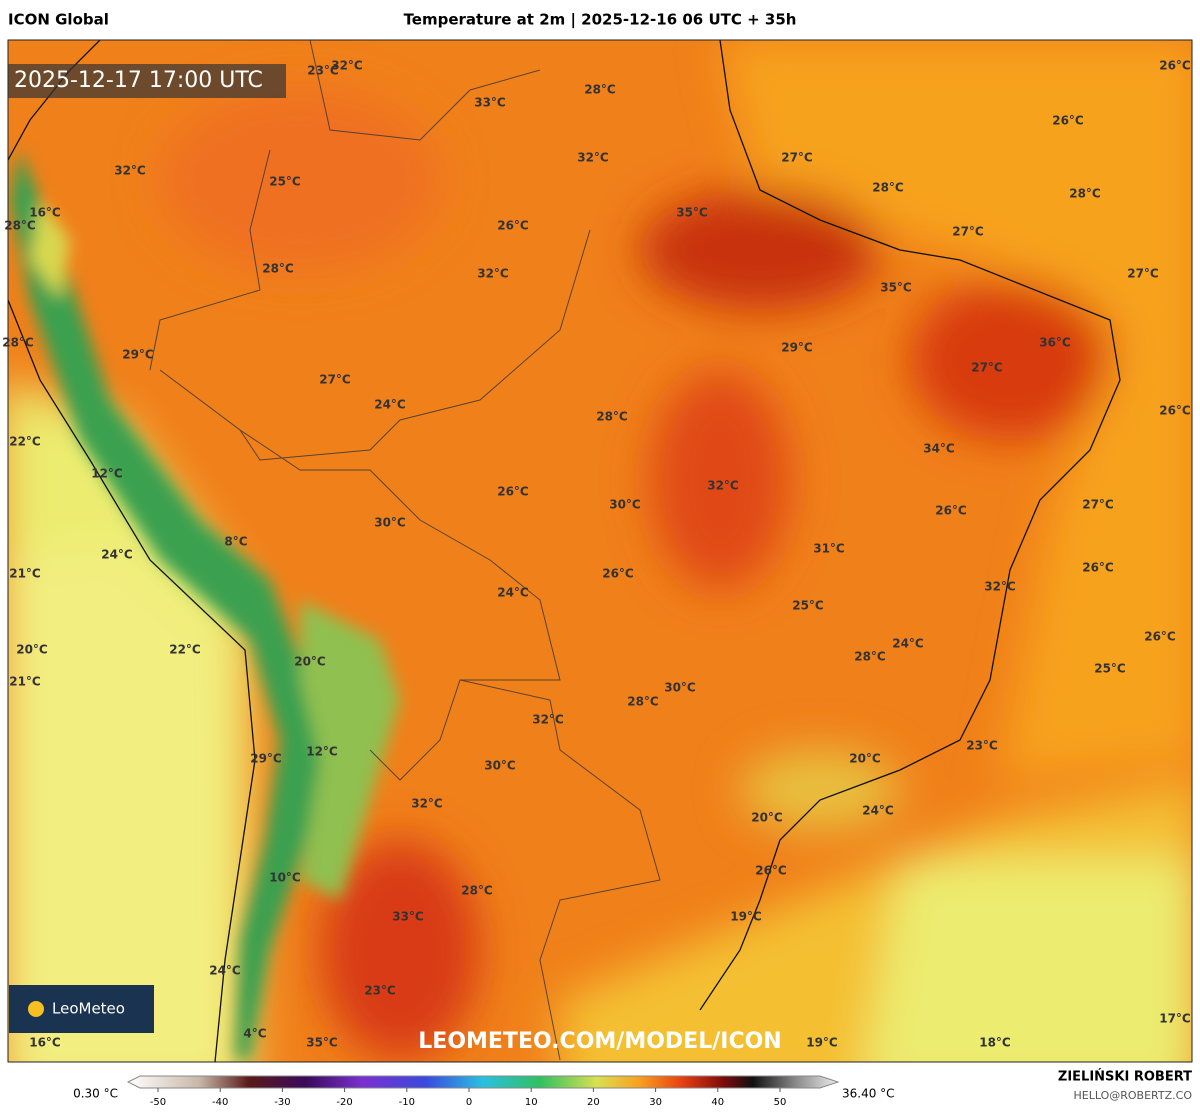  Describe the element at coordinates (95, 1094) in the screenshot. I see `colorbar-min: 0.30 °C` at that location.